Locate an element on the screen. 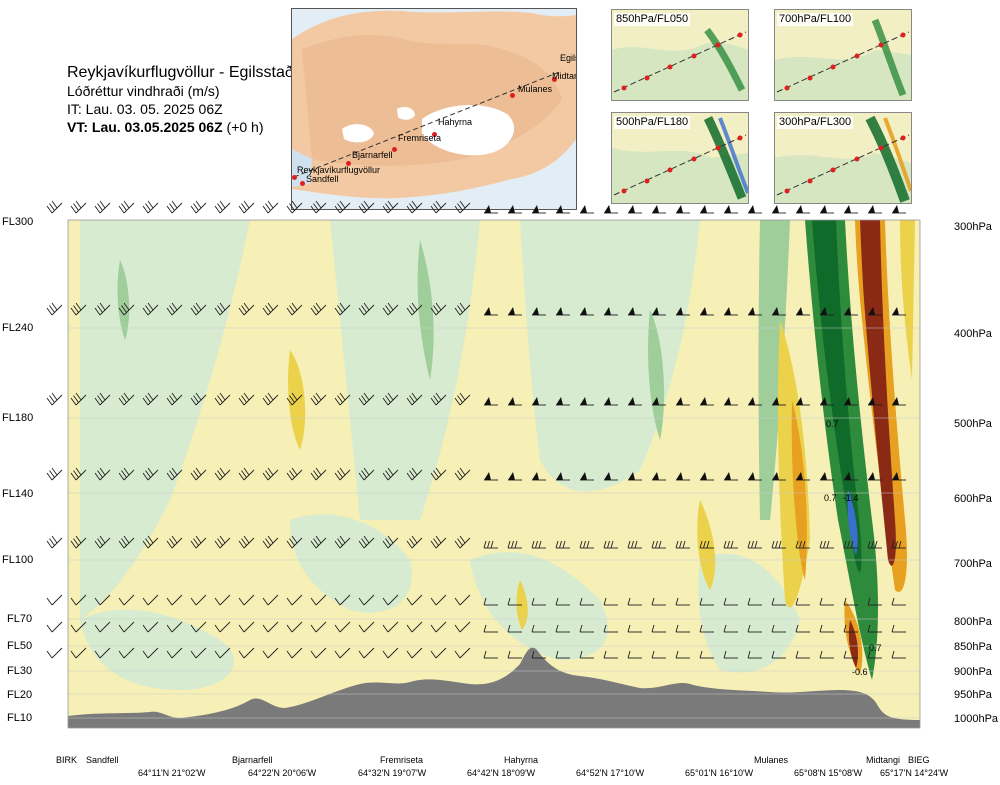 This screenshot has height=785, width=1000. station-fremriseta: Fremriseta is located at coordinates (402, 760).